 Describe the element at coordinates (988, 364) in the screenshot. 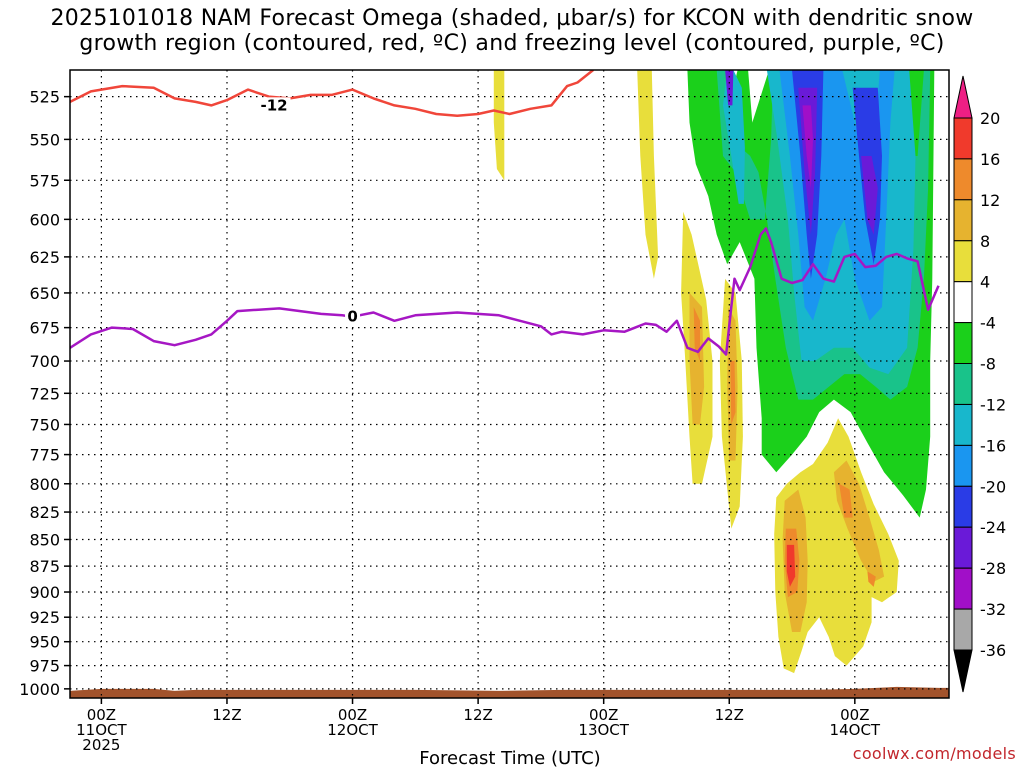

I see `colorbar-label-6: -8` at that location.